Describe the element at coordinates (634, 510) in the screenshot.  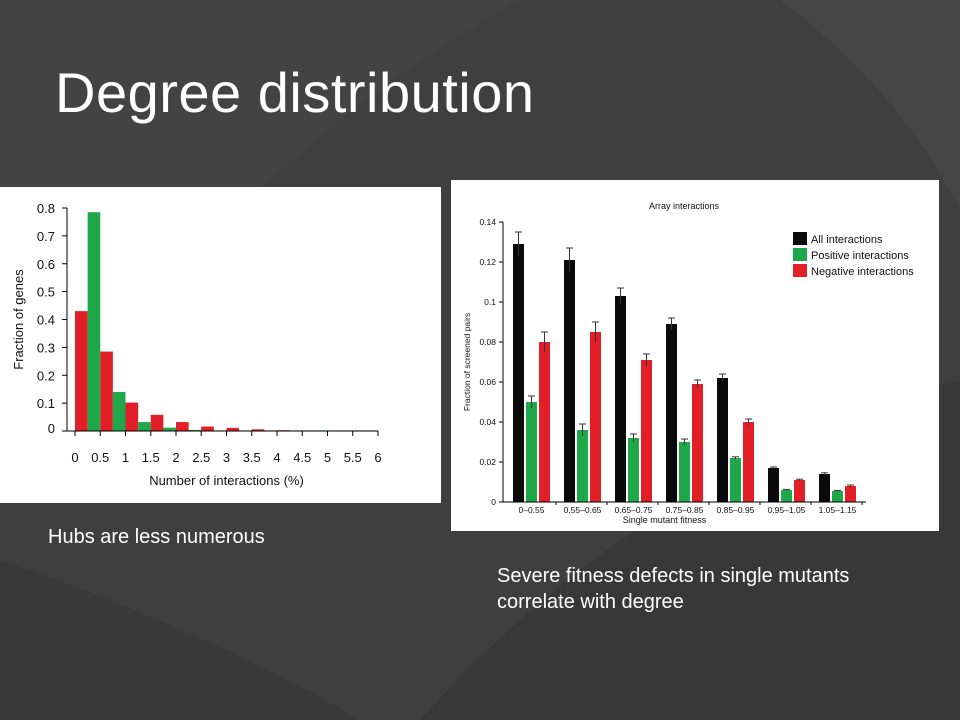
I see `x-category-label: 0.65–0.75` at that location.